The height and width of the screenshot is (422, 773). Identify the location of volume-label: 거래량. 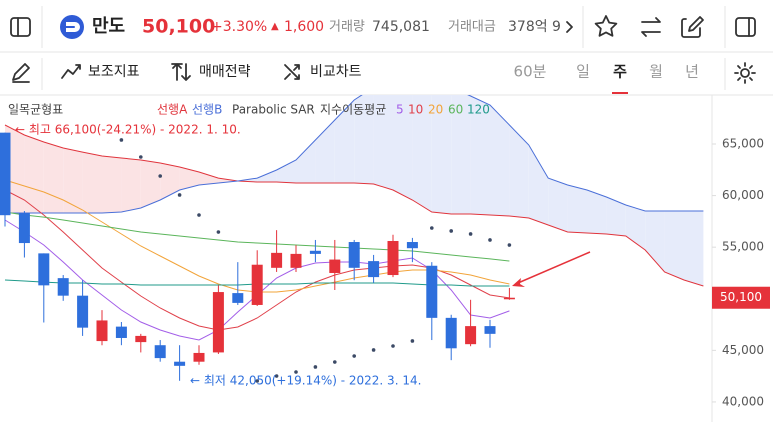
(347, 27).